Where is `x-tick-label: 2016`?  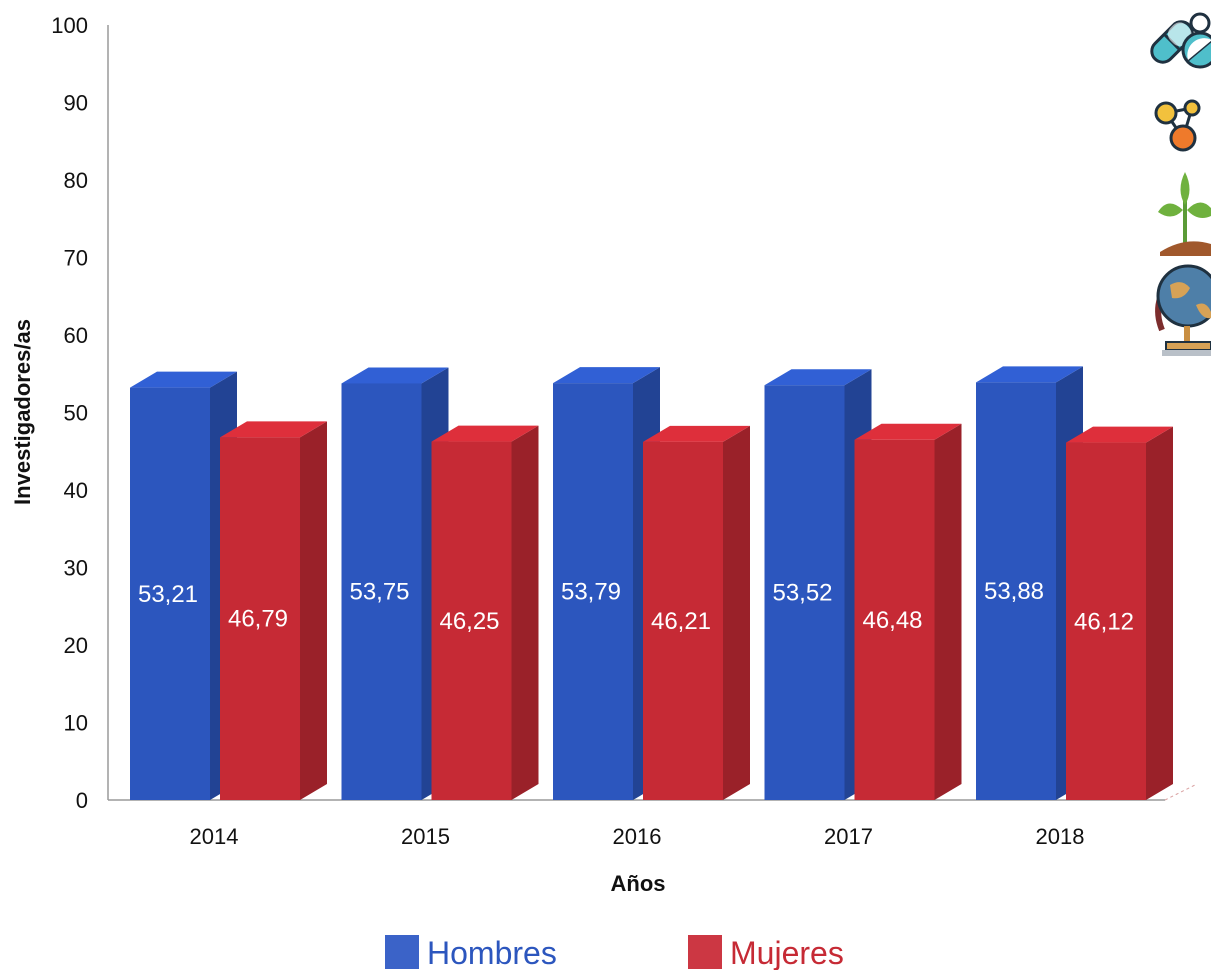
x-tick-label: 2016 is located at coordinates (637, 836).